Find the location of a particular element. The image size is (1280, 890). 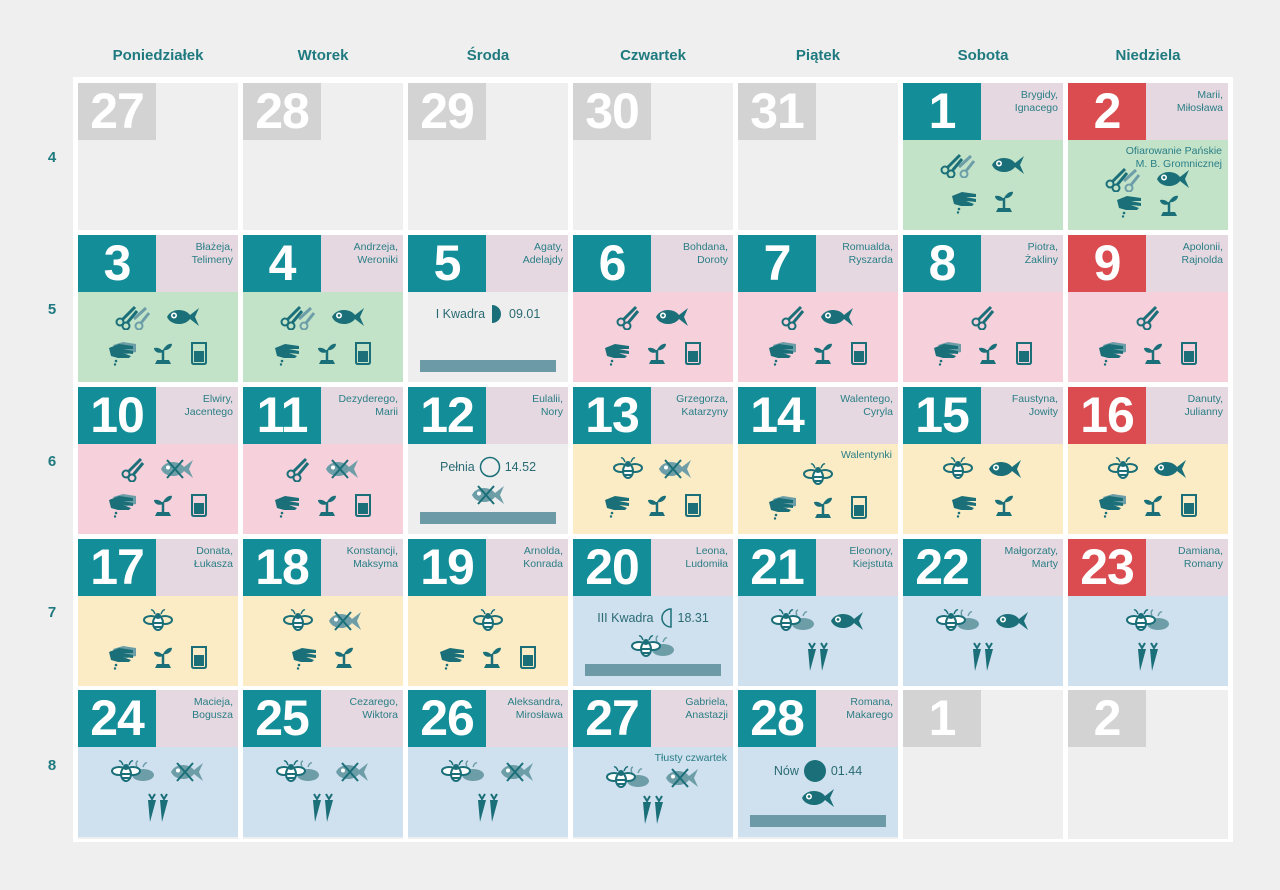

day-cell: 18 Konstancji, Maksyma is located at coordinates (323, 612).